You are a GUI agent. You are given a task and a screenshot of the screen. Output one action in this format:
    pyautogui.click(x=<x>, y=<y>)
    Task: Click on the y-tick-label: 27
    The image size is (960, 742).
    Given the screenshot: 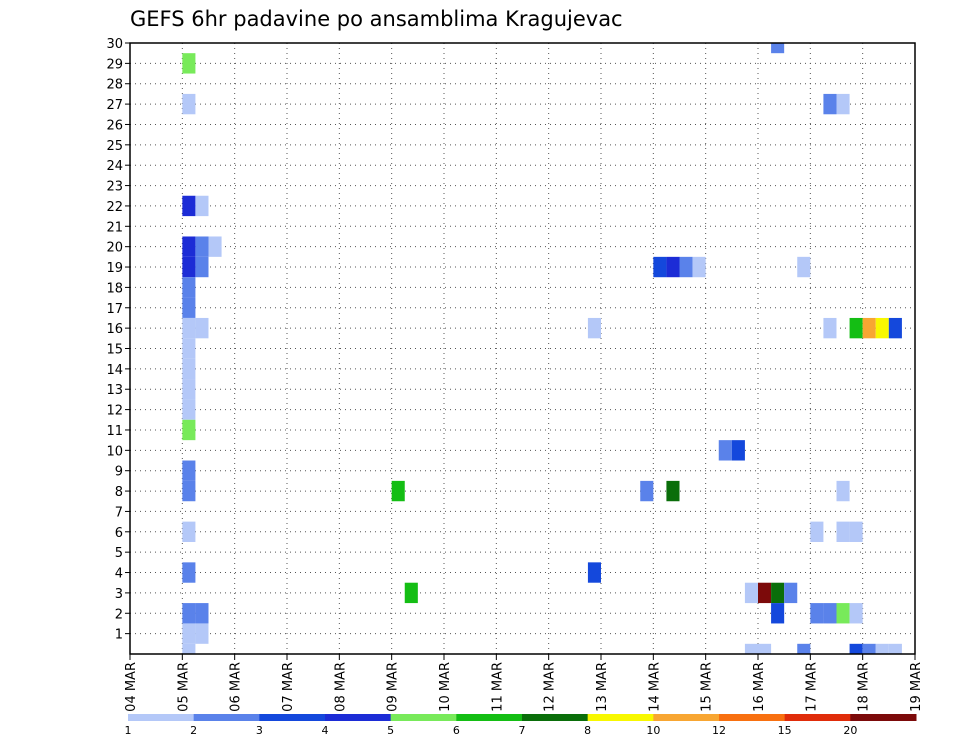 What is the action you would take?
    pyautogui.click(x=114, y=105)
    